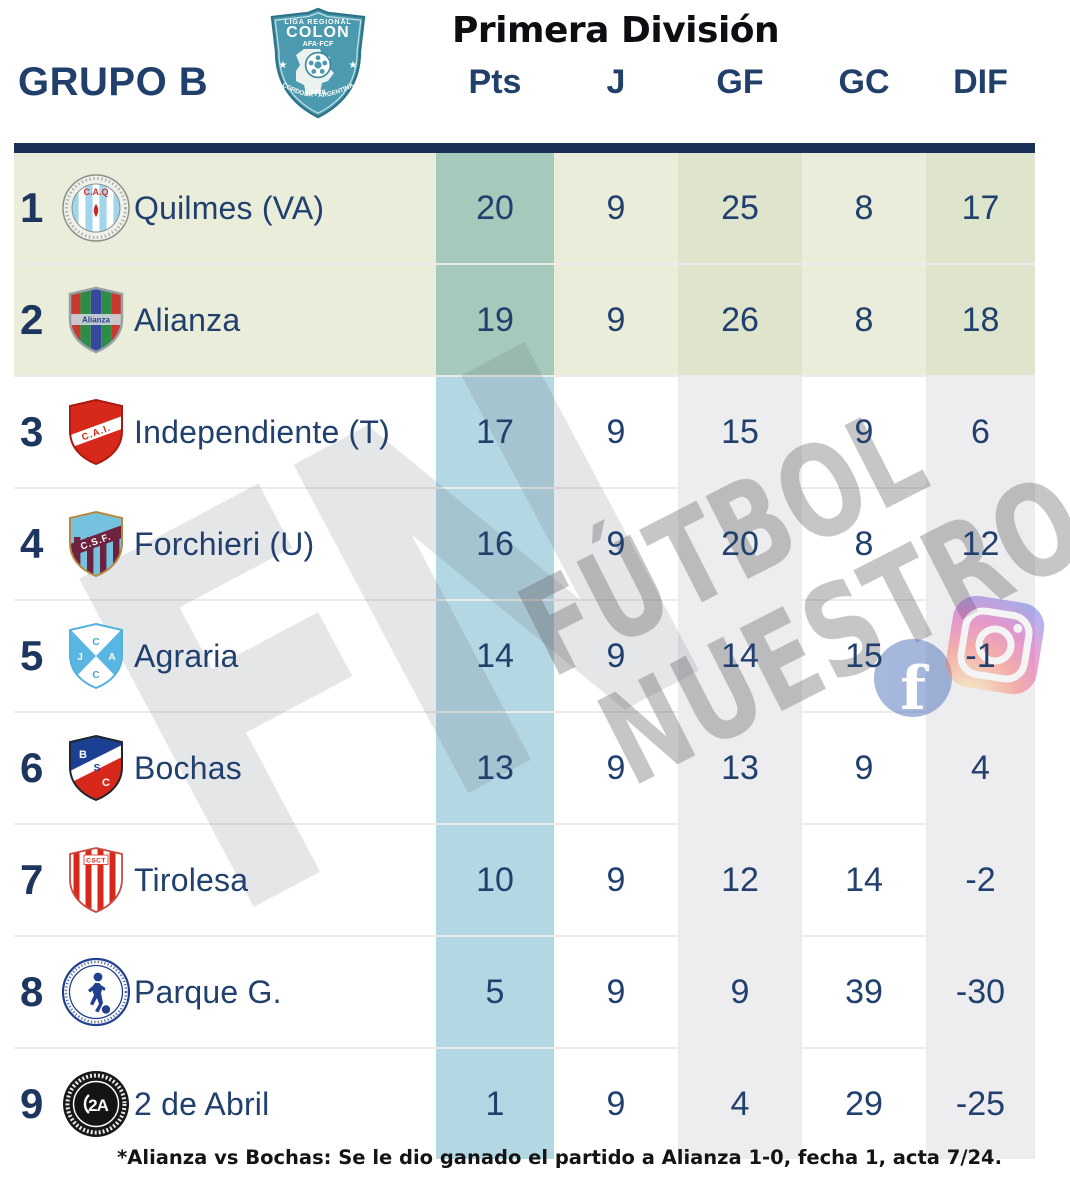  What do you see at coordinates (224, 543) in the screenshot?
I see `team-name: Forchieri (U)` at bounding box center [224, 543].